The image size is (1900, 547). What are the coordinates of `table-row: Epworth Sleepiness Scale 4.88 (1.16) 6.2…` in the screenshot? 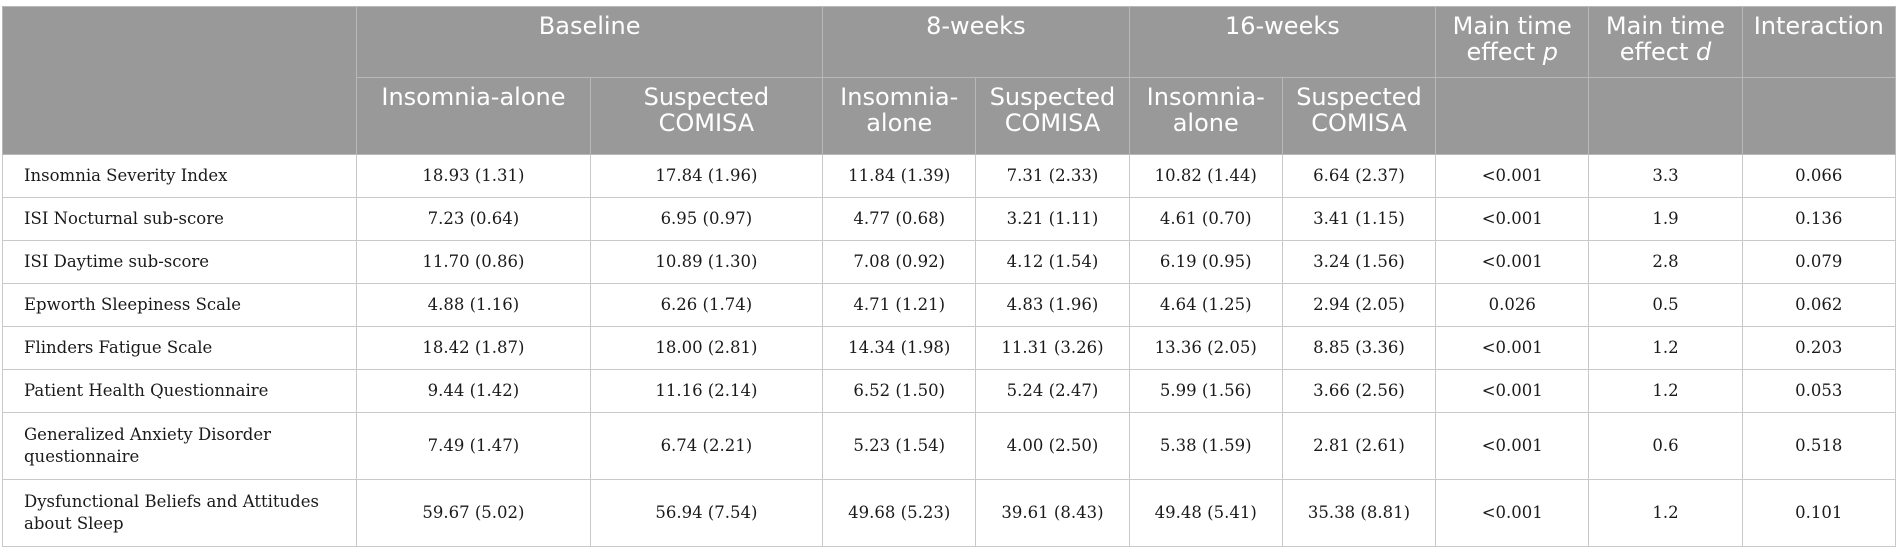 It's located at (949, 305).